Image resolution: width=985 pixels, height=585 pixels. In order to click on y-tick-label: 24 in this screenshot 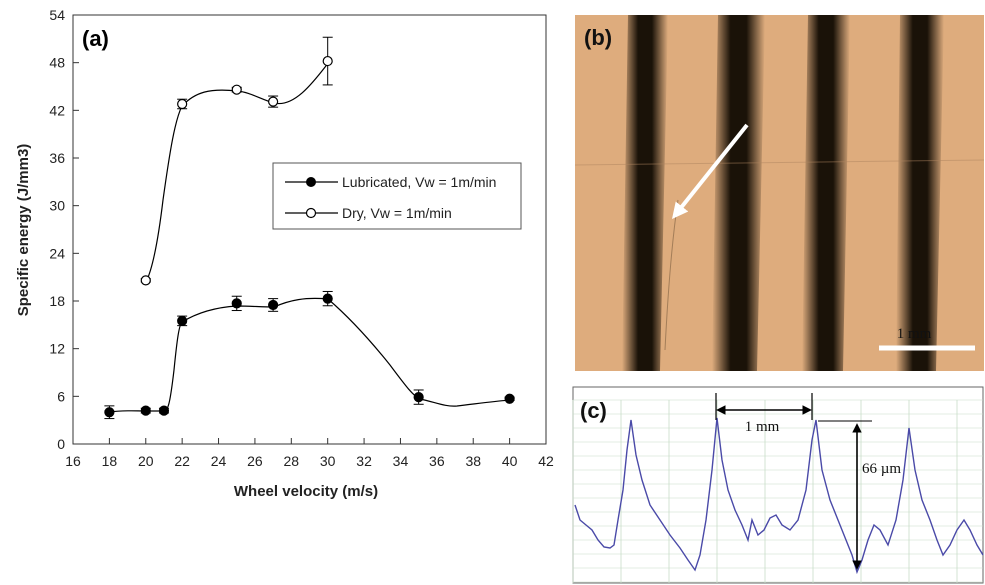, I will do `click(57, 253)`.